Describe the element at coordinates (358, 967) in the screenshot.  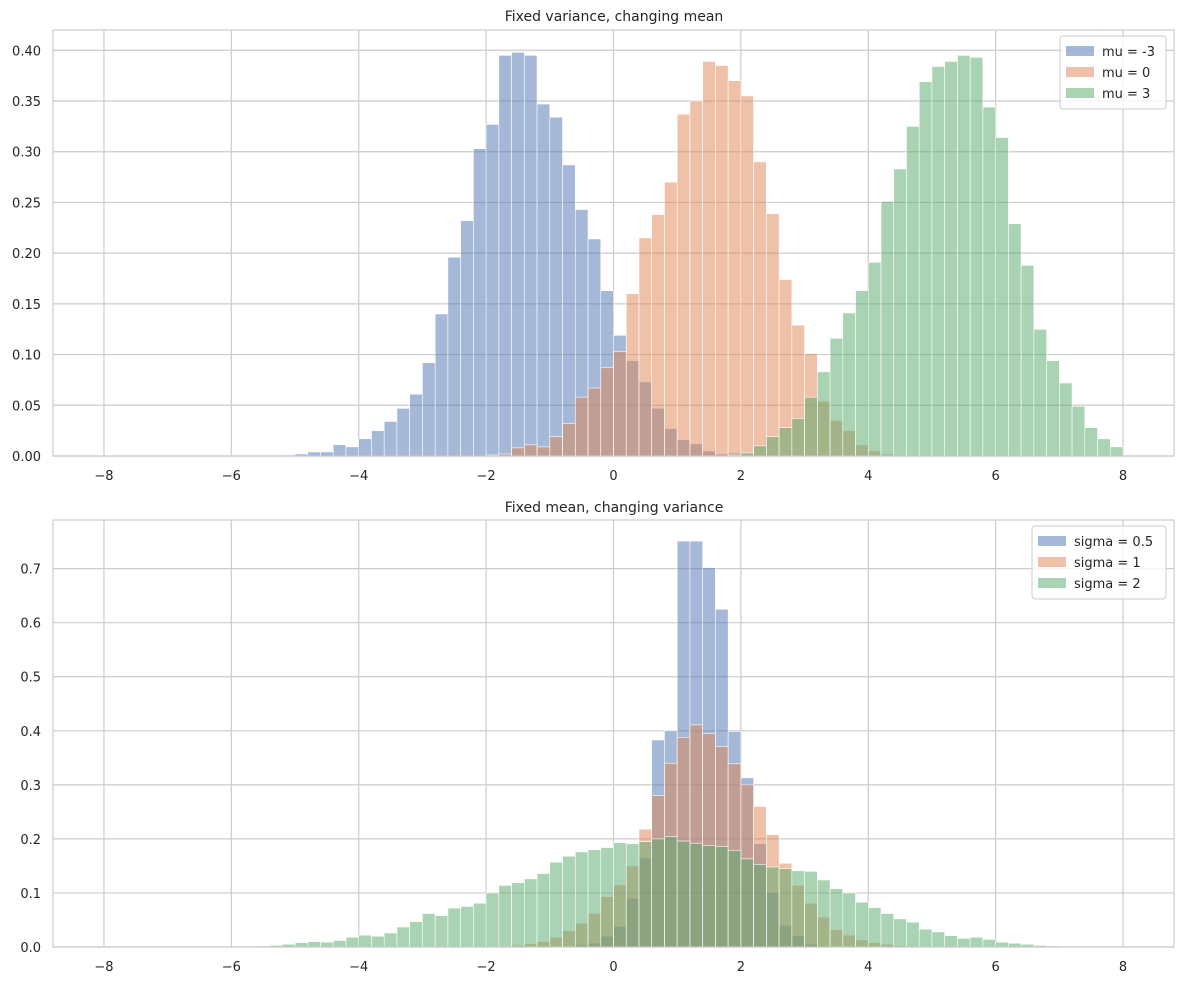
I see `x-tick-label: −4` at that location.